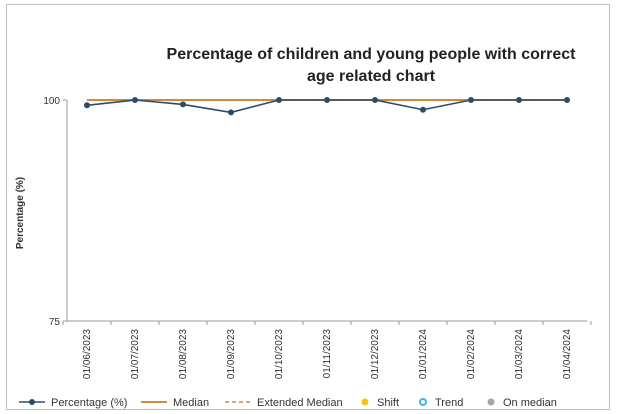  I want to click on legend-label: On median, so click(530, 403).